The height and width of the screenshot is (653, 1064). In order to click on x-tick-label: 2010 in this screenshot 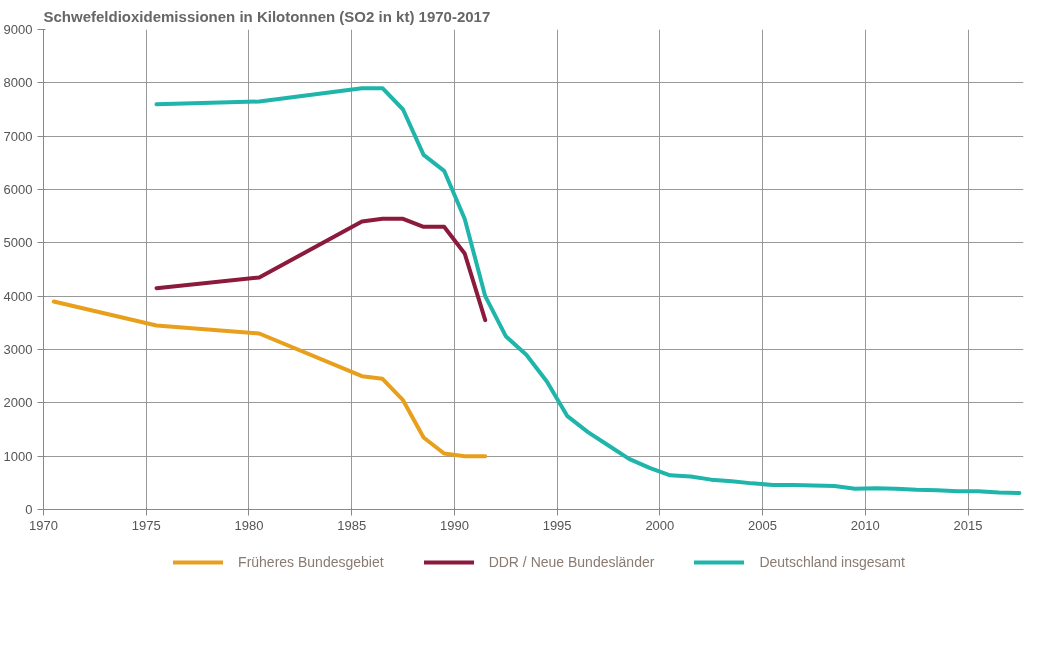, I will do `click(865, 525)`.